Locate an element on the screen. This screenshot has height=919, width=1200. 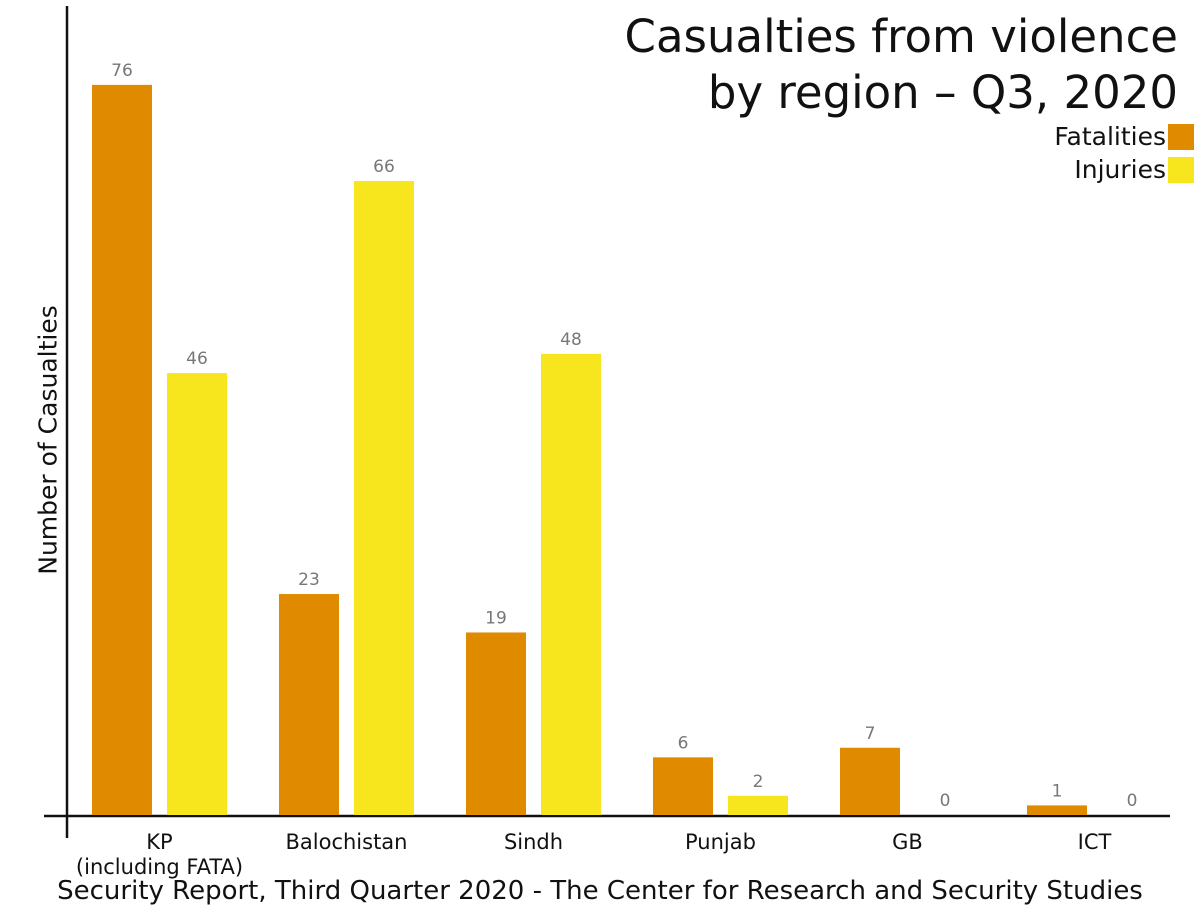
legend-item-injuries: Injuries is located at coordinates (1134, 169).